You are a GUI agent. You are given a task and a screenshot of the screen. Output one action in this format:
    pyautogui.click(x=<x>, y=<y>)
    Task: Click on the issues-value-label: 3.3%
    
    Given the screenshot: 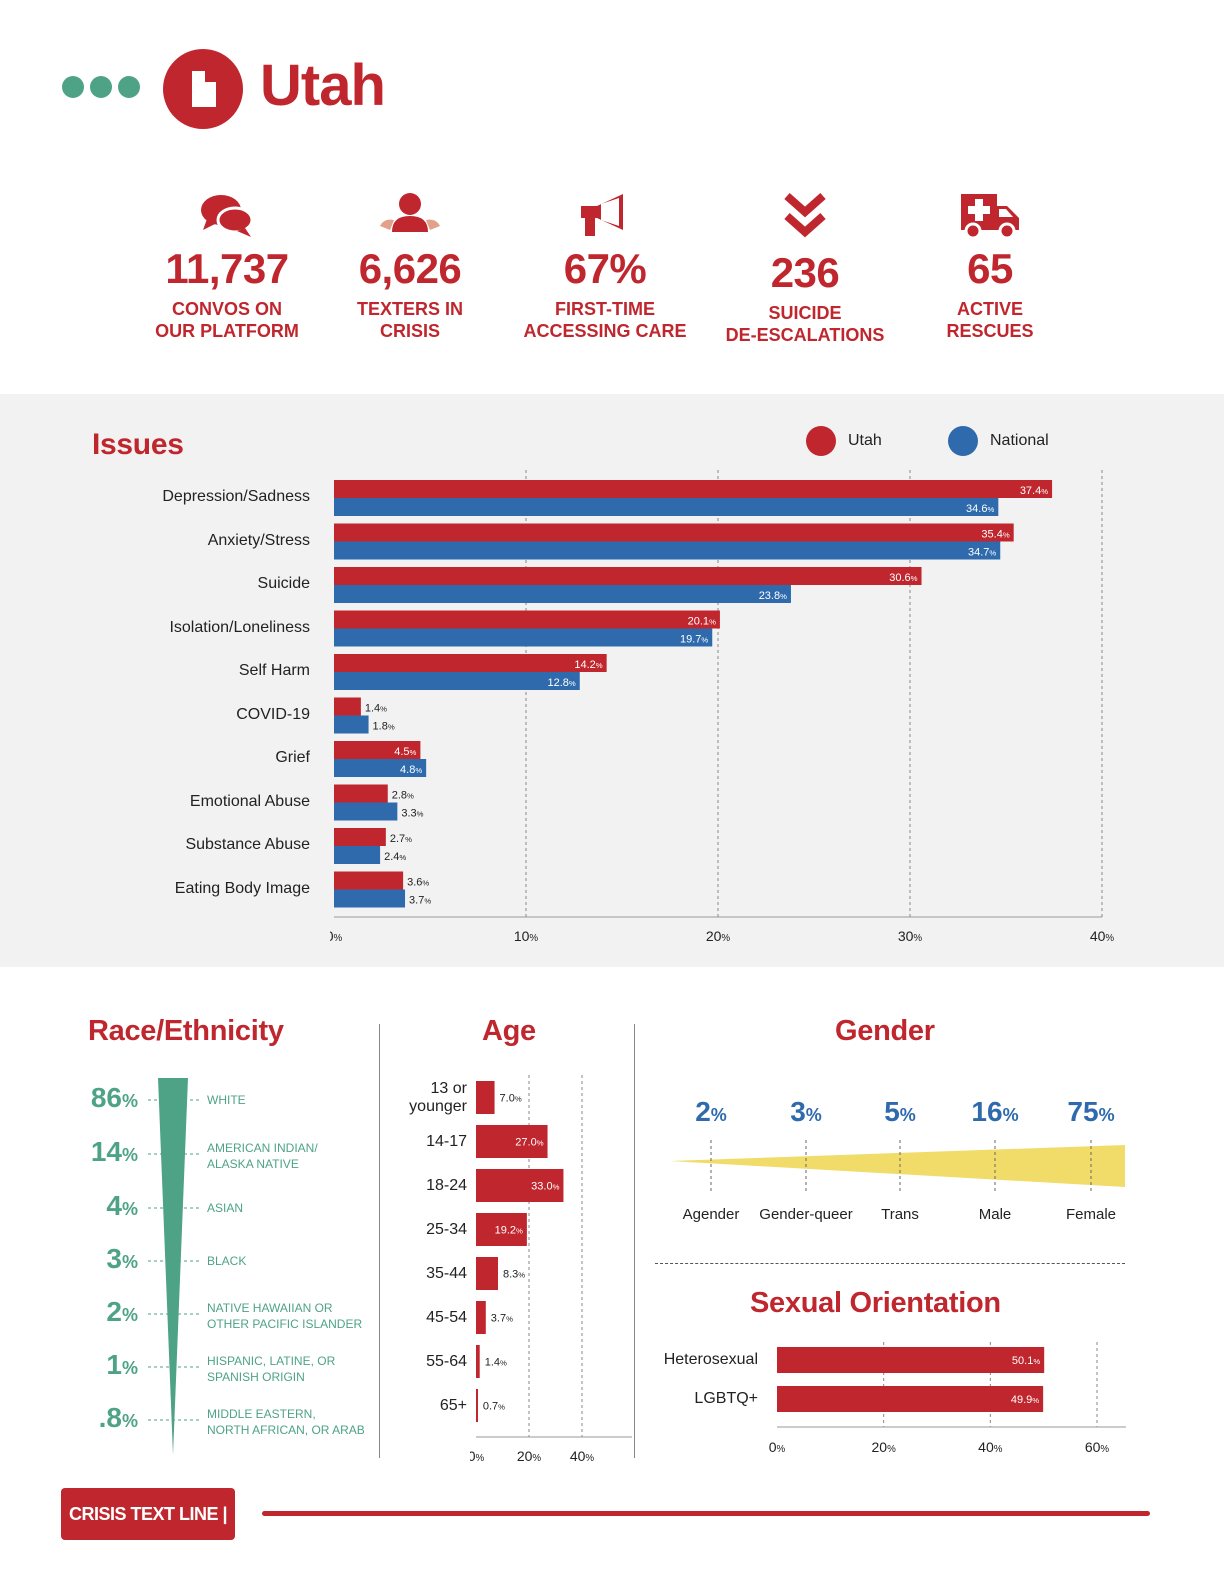 What is the action you would take?
    pyautogui.click(x=412, y=814)
    